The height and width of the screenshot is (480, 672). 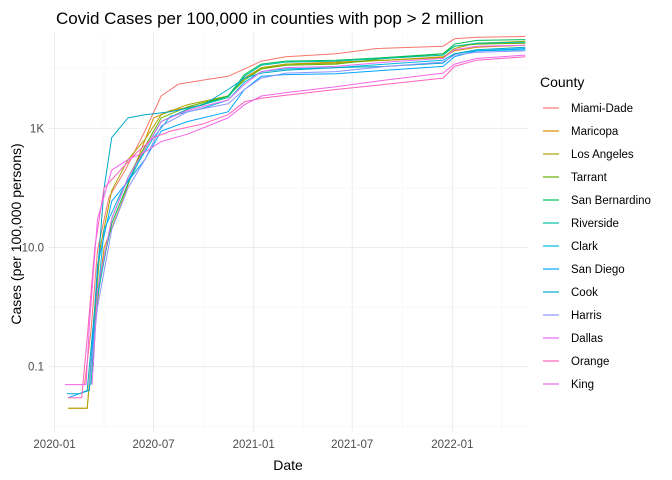 I want to click on legend-label-los-angeles: Los Angeles, so click(x=602, y=155).